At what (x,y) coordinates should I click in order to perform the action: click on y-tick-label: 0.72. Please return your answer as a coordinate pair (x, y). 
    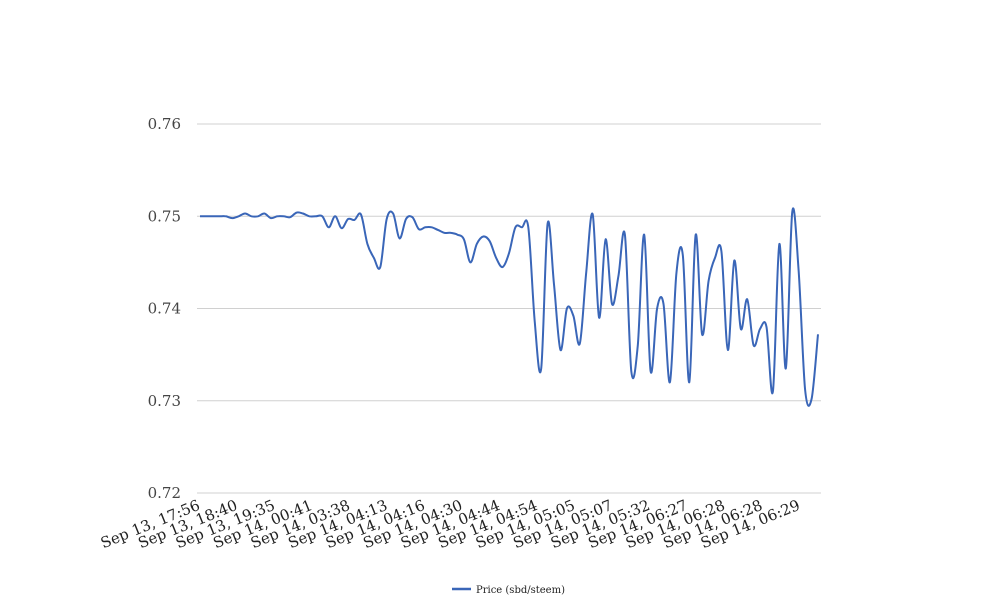
    Looking at the image, I should click on (164, 493).